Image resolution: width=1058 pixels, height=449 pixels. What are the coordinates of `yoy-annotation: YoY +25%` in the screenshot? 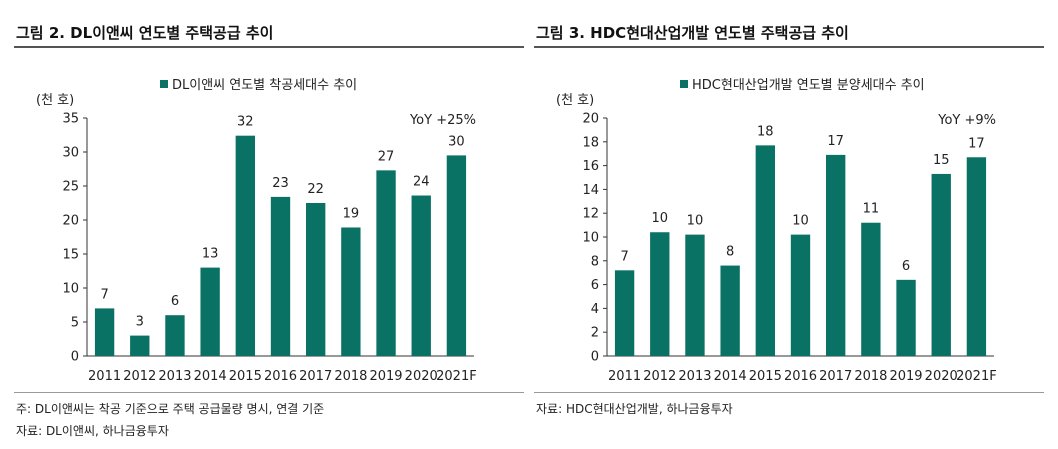 It's located at (442, 120).